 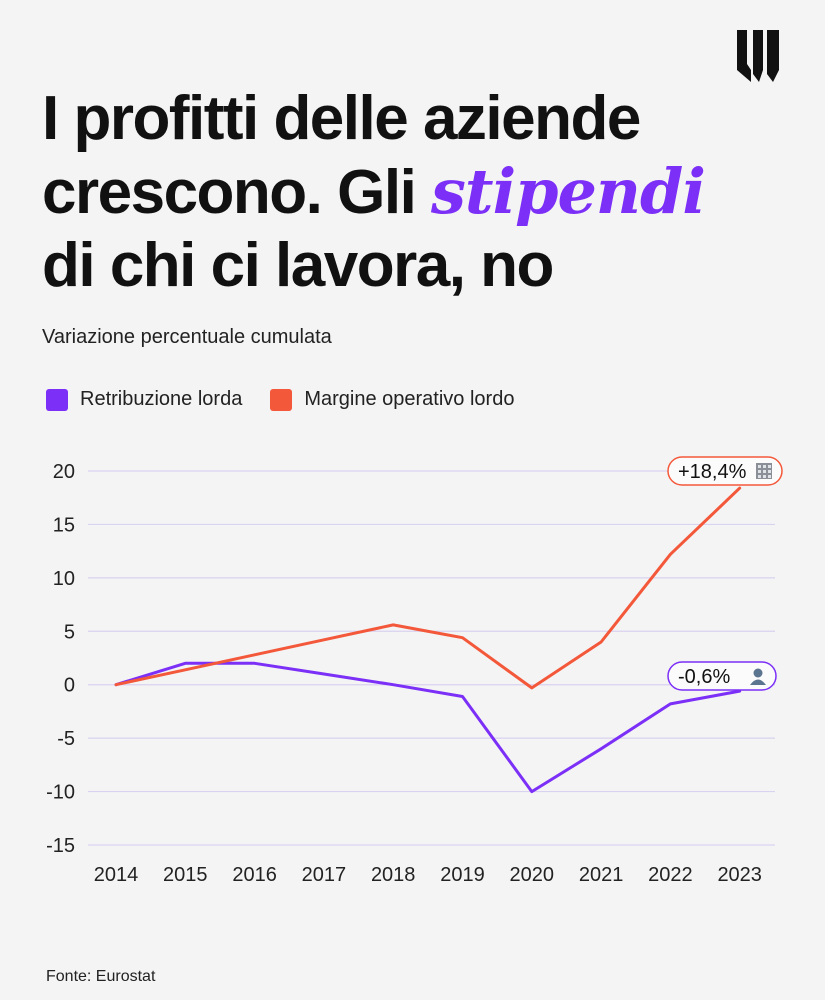 I want to click on legend-swatch-margine, so click(x=281, y=399).